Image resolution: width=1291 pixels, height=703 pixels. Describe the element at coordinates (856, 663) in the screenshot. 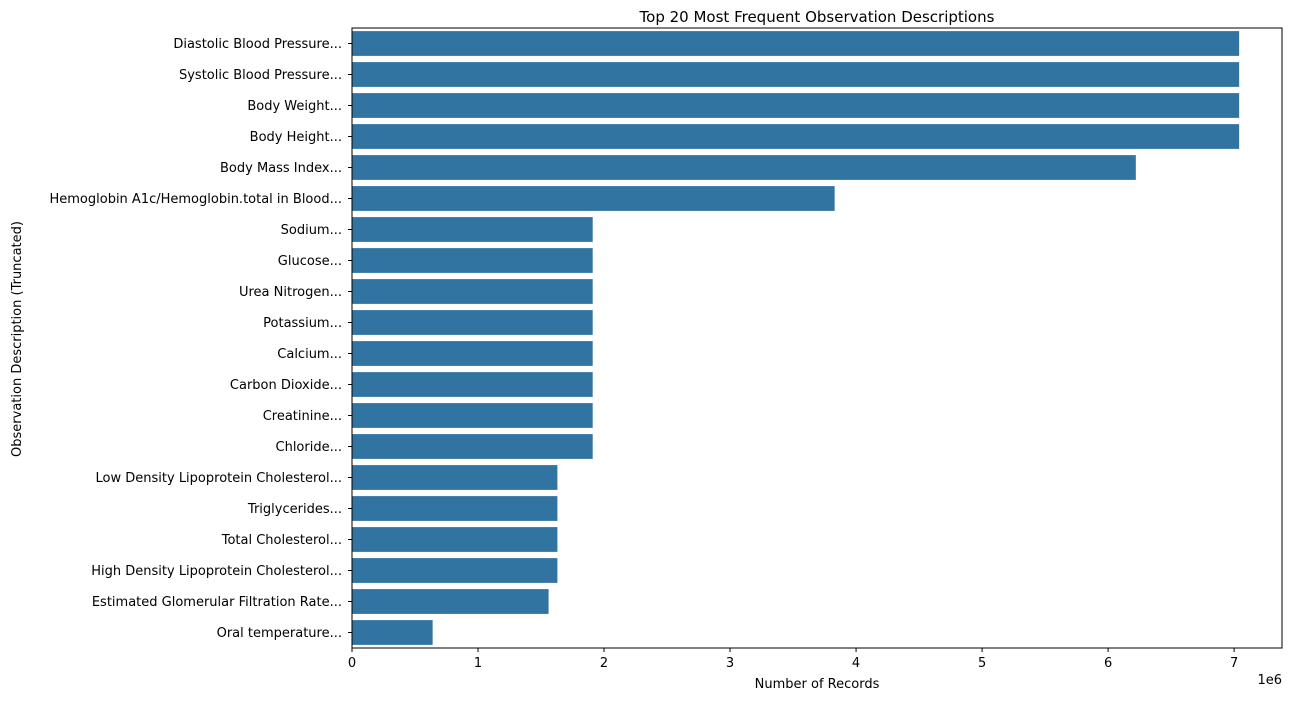

I see `x-tick-label: 4` at that location.